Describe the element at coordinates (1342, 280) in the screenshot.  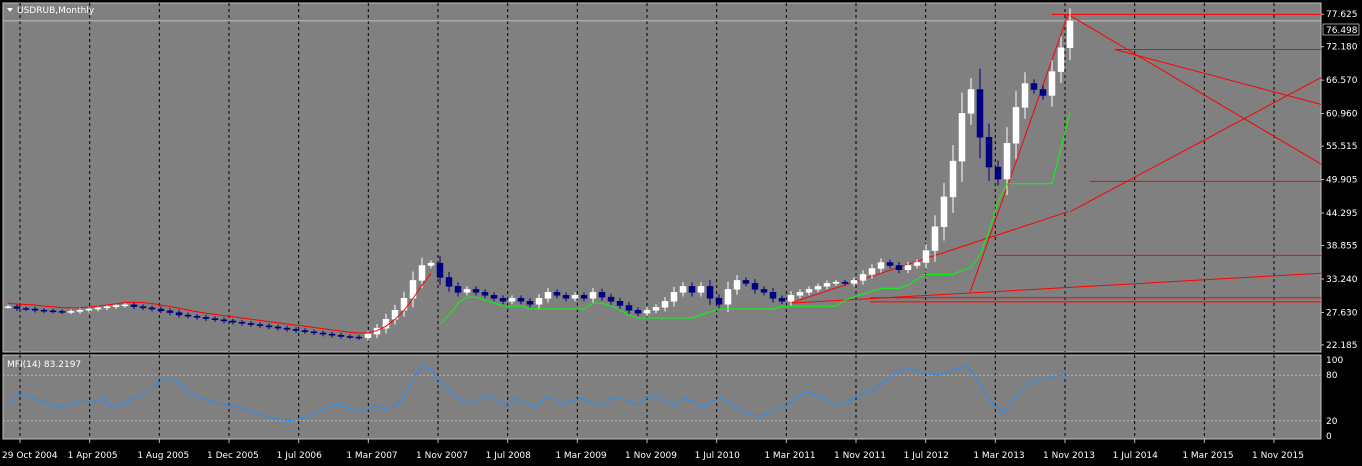
I see `y-tick-label-8: 33.240` at that location.